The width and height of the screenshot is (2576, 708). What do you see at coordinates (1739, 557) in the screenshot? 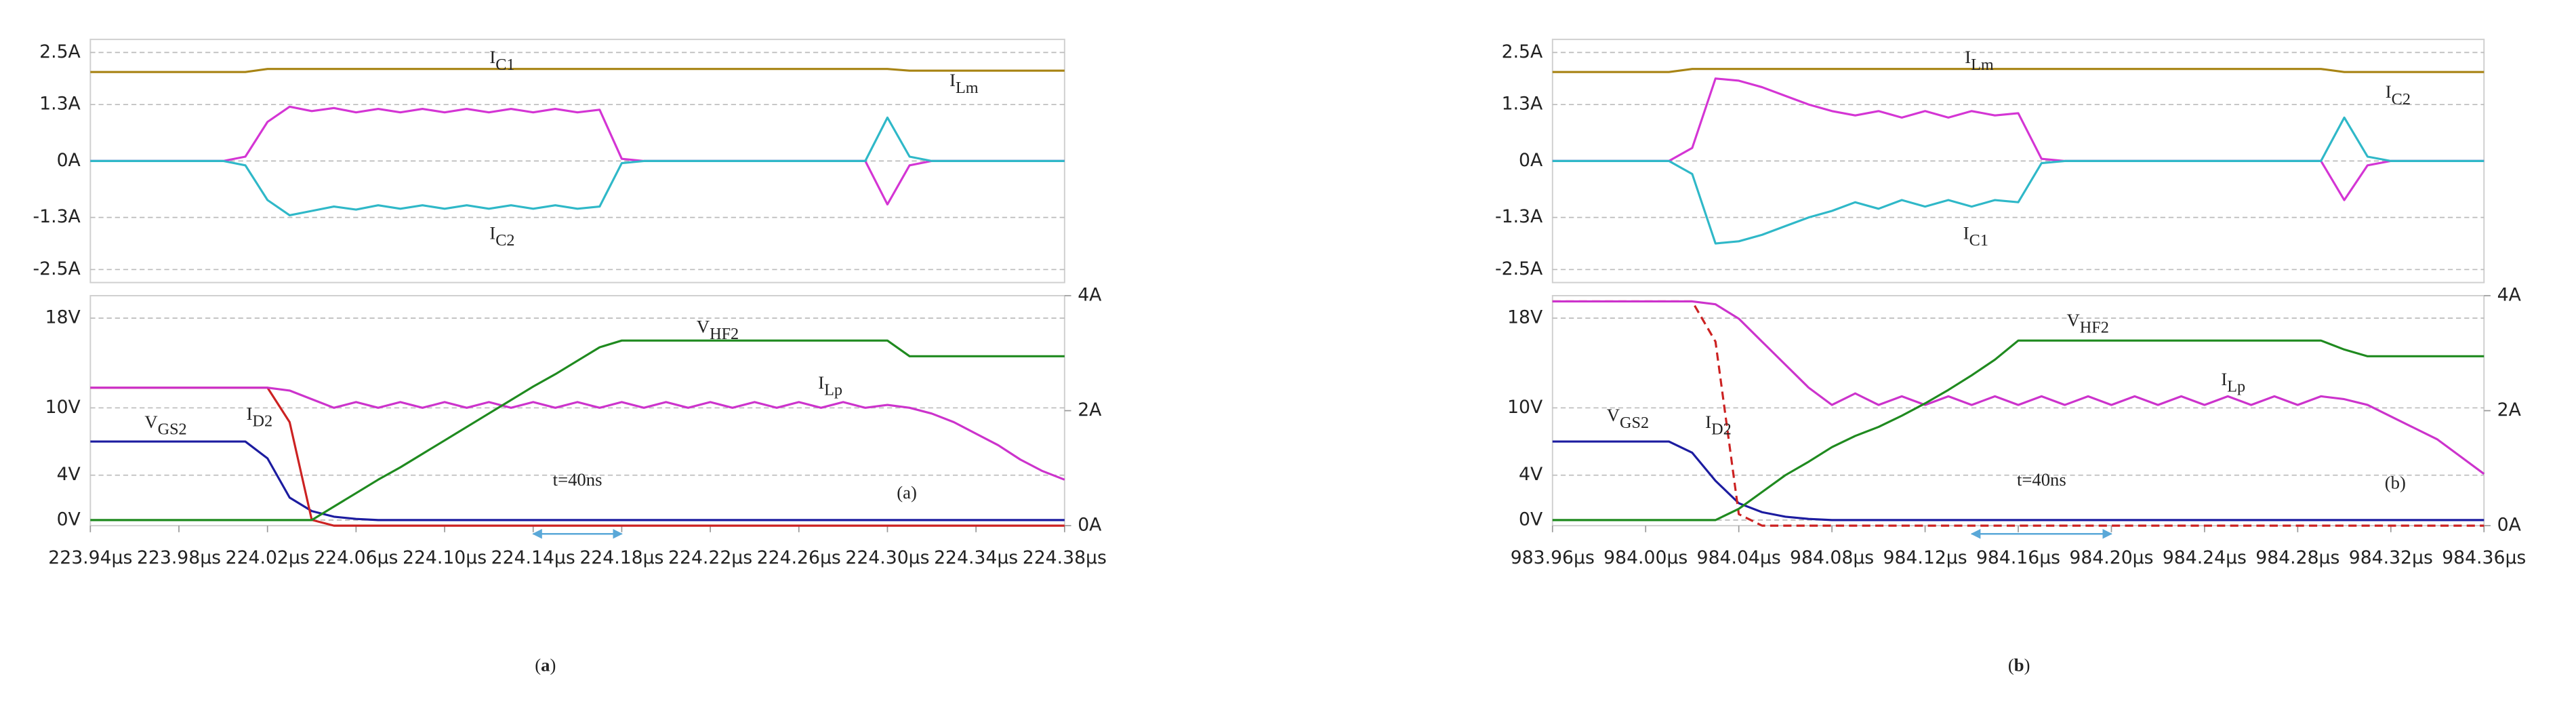
I see `x-tick-label: 984.04µs` at bounding box center [1739, 557].